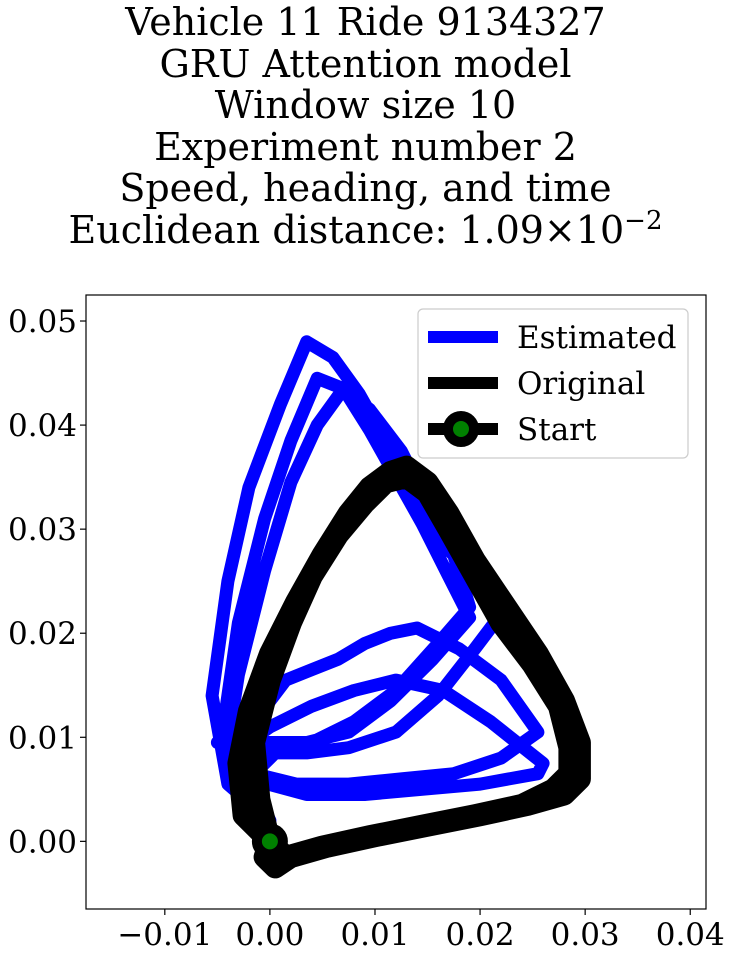  I want to click on title-line-distance: Euclidean distance: 1.09×10−2, so click(365, 229).